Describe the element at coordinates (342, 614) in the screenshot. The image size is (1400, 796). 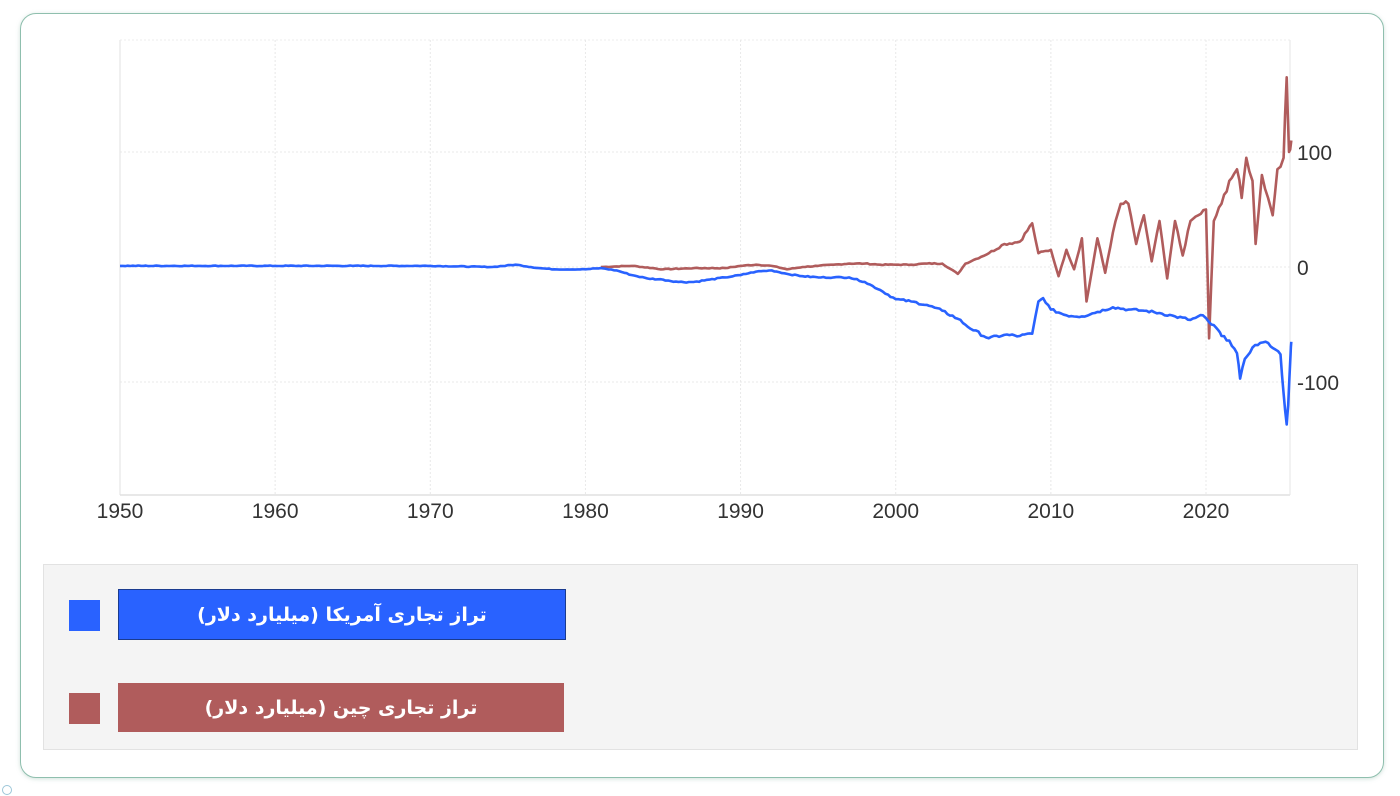
I see `legend-label-usa: تراز تجاری آمریکا (میلیارد دلار)` at that location.